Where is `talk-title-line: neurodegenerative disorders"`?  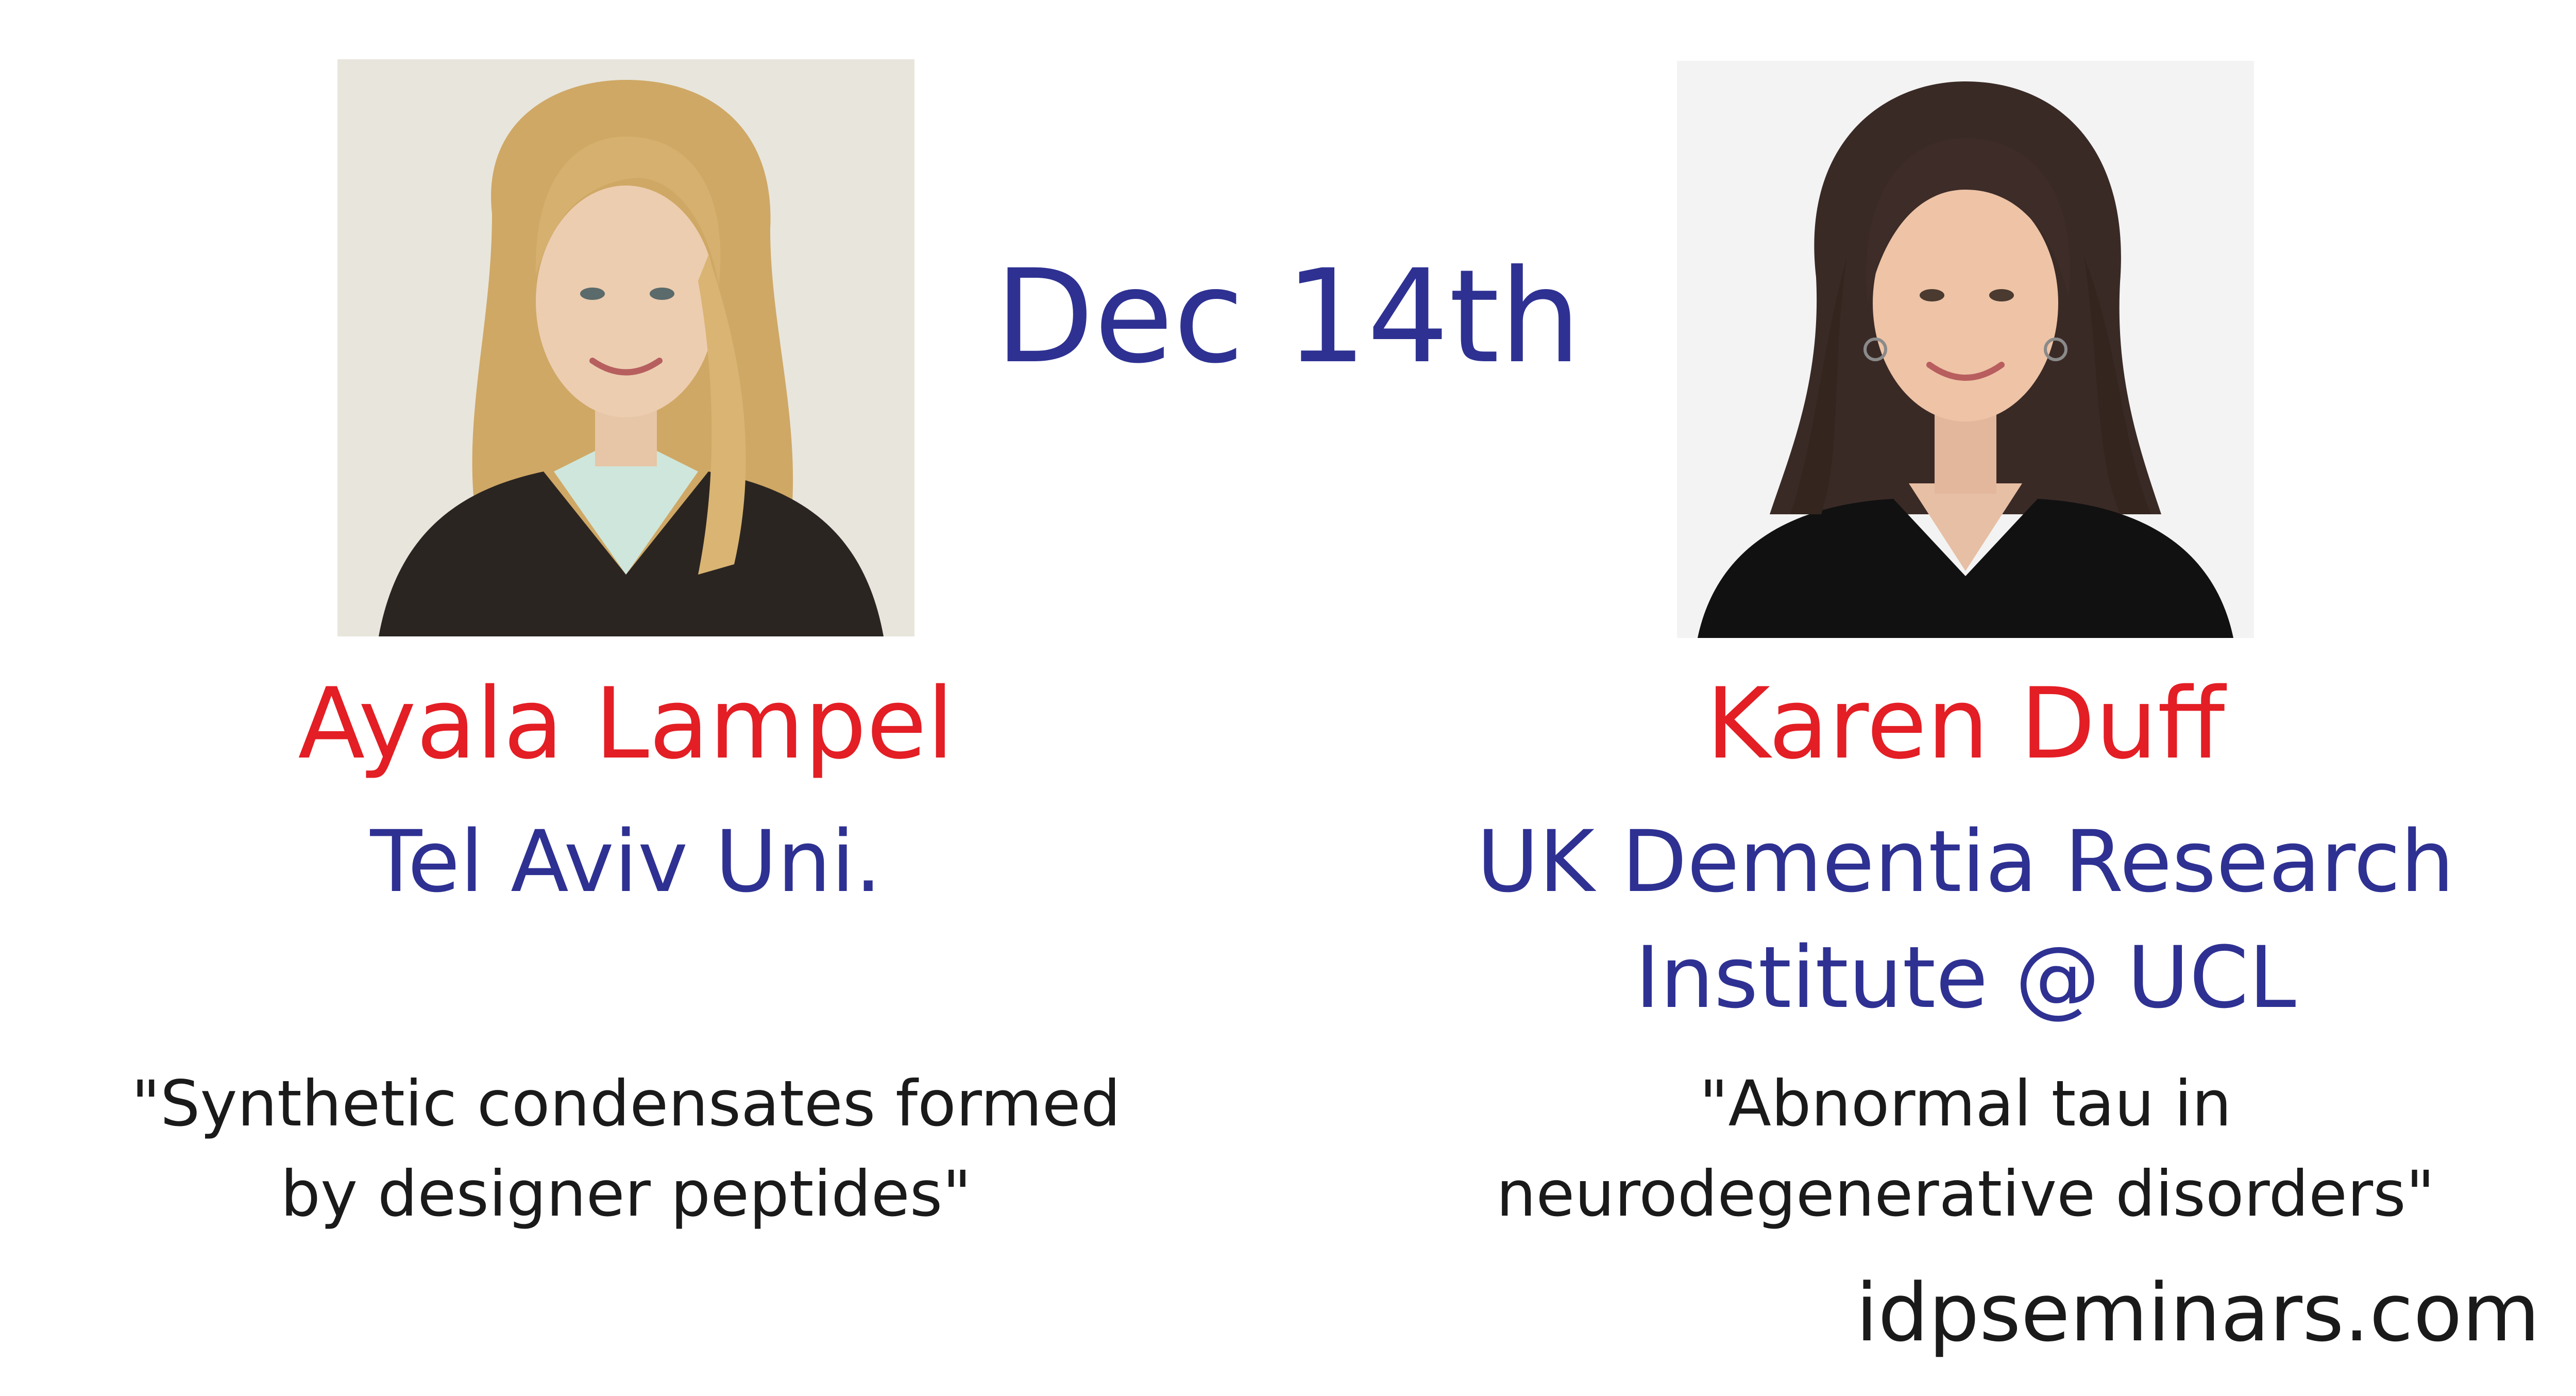
talk-title-line: neurodegenerative disorders" is located at coordinates (1965, 1194).